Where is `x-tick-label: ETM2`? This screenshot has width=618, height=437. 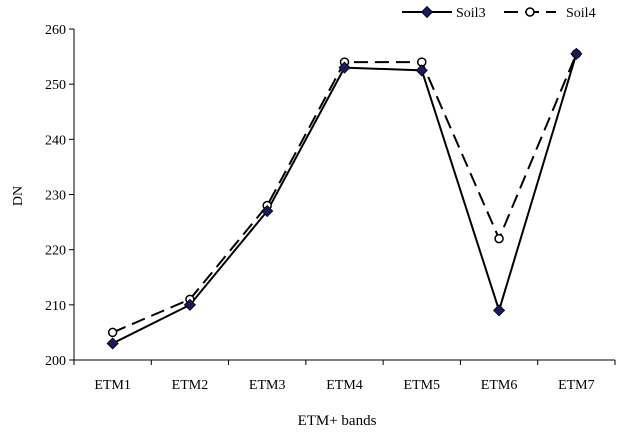 x-tick-label: ETM2 is located at coordinates (190, 385).